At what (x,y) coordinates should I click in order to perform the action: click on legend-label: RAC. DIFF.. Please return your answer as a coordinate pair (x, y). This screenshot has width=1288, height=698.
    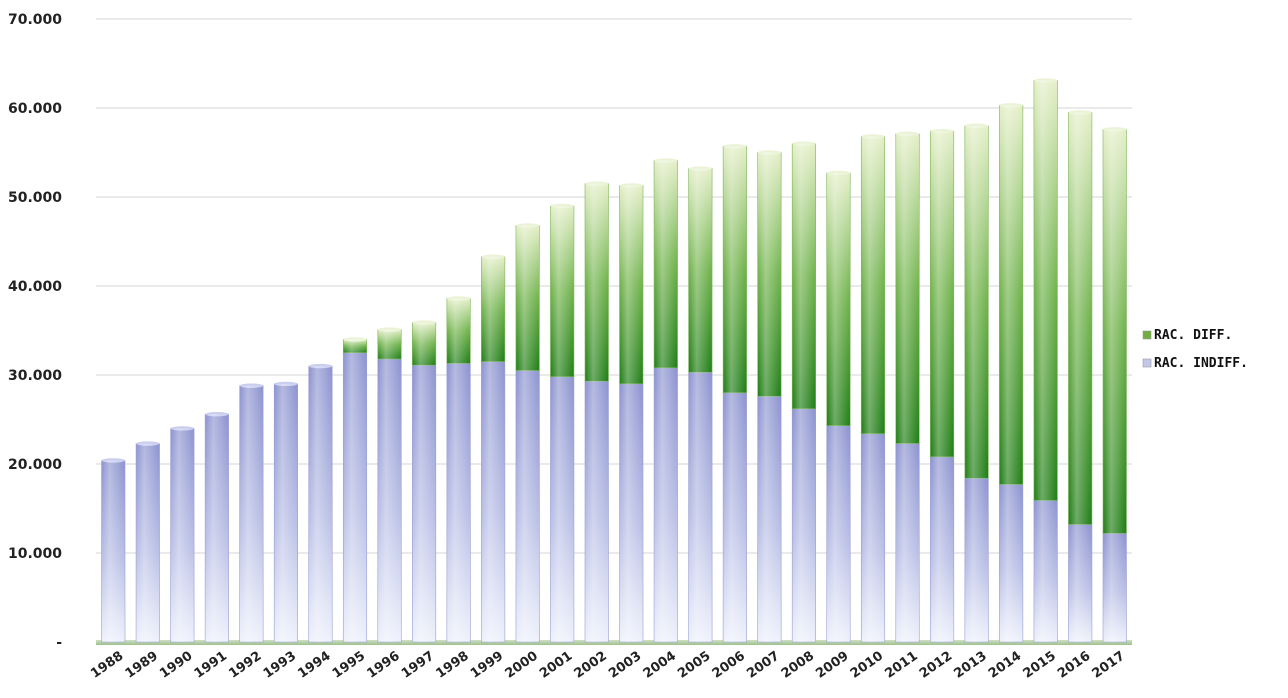
    Looking at the image, I should click on (1193, 335).